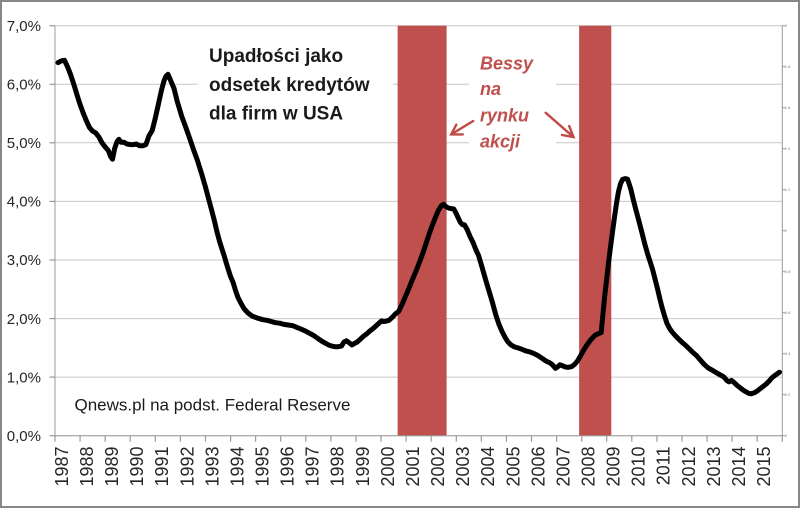  I want to click on svg-text: 0.6, so click(788, 312).